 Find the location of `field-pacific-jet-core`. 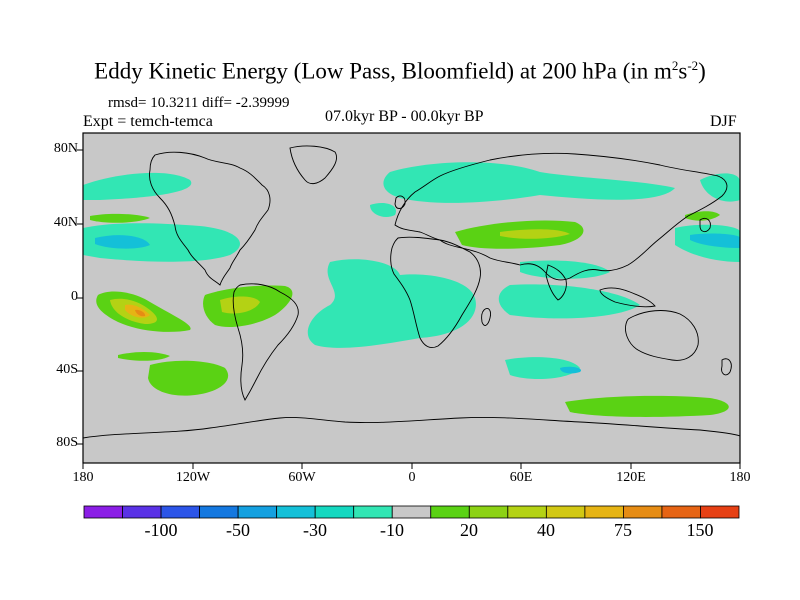

field-pacific-jet-core is located at coordinates (122, 242).